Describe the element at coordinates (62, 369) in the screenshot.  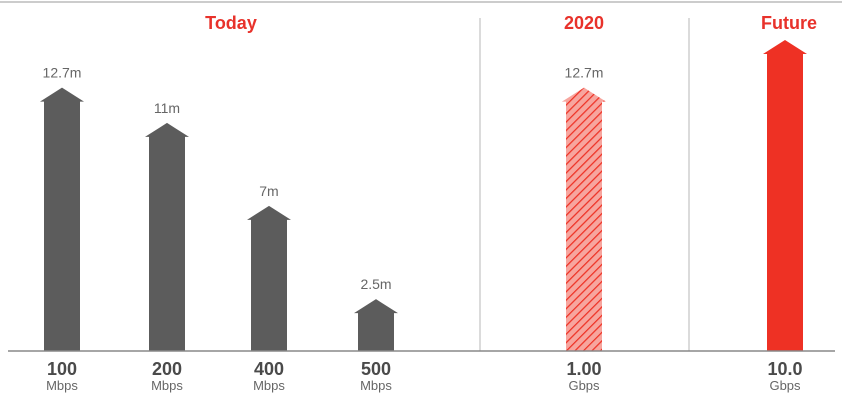
I see `category-value: 100` at that location.